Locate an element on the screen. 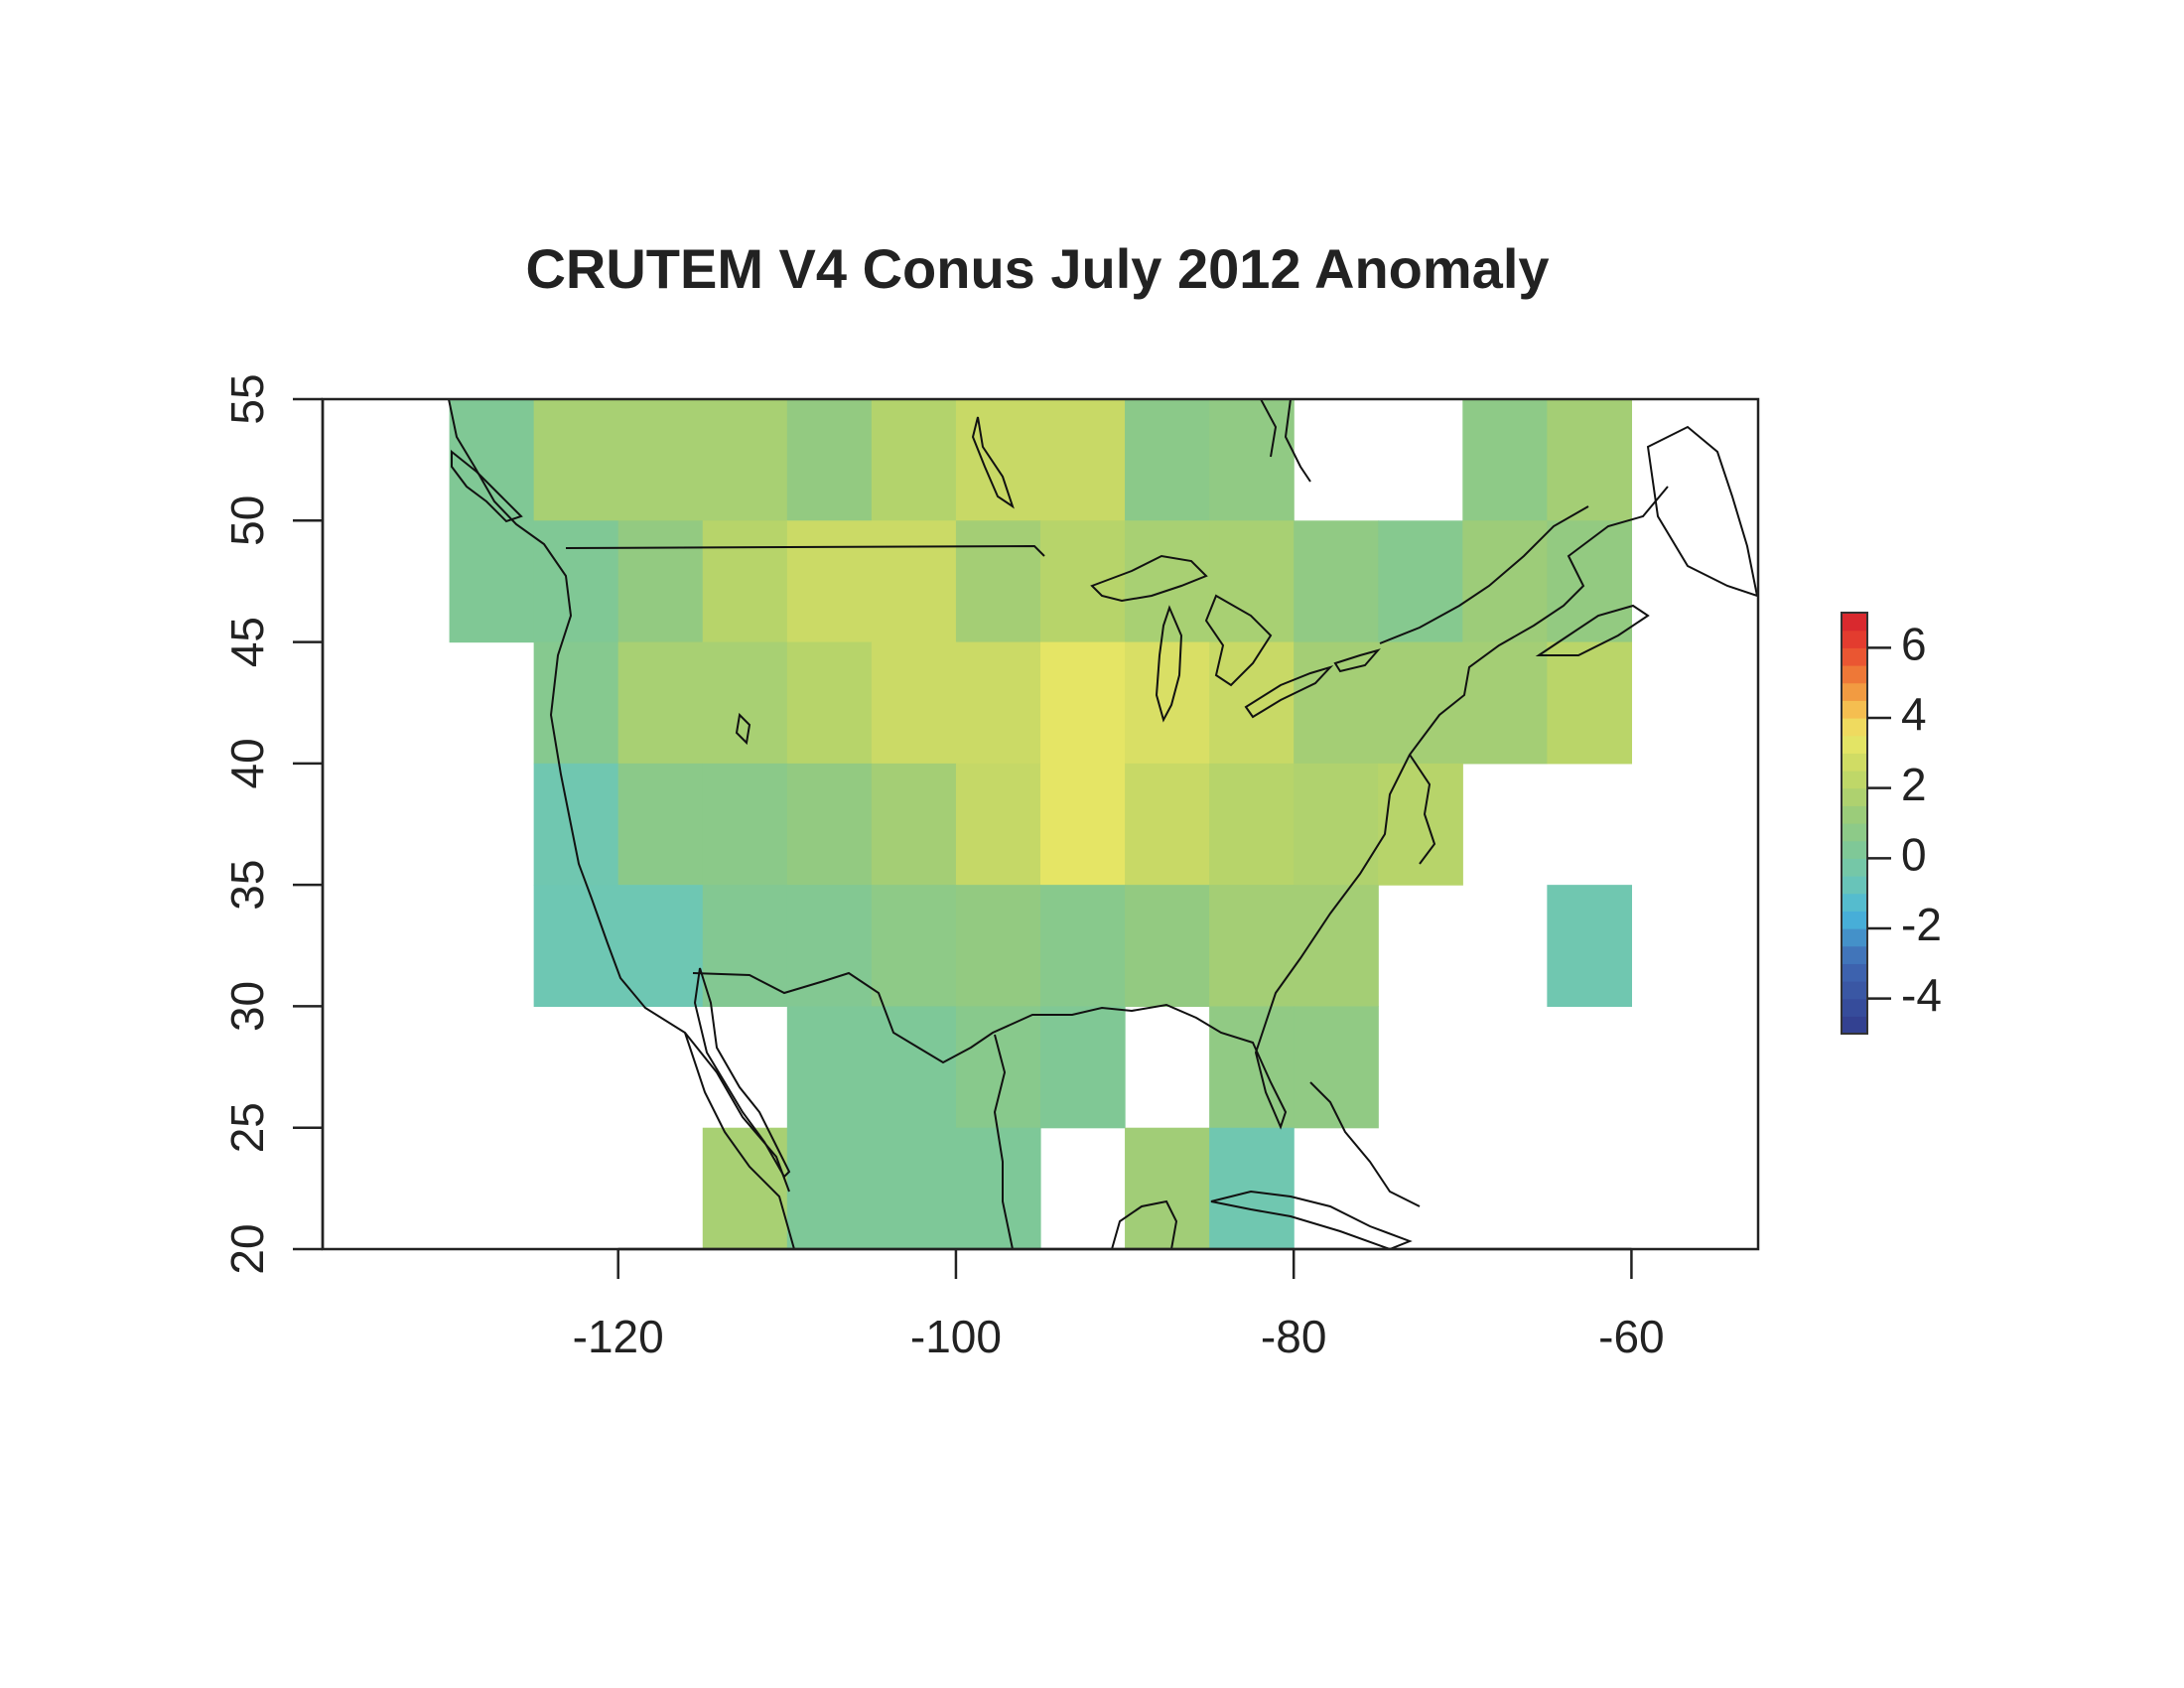 The width and height of the screenshot is (2184, 1688). colorbar-tick-label: 0 is located at coordinates (1914, 854).